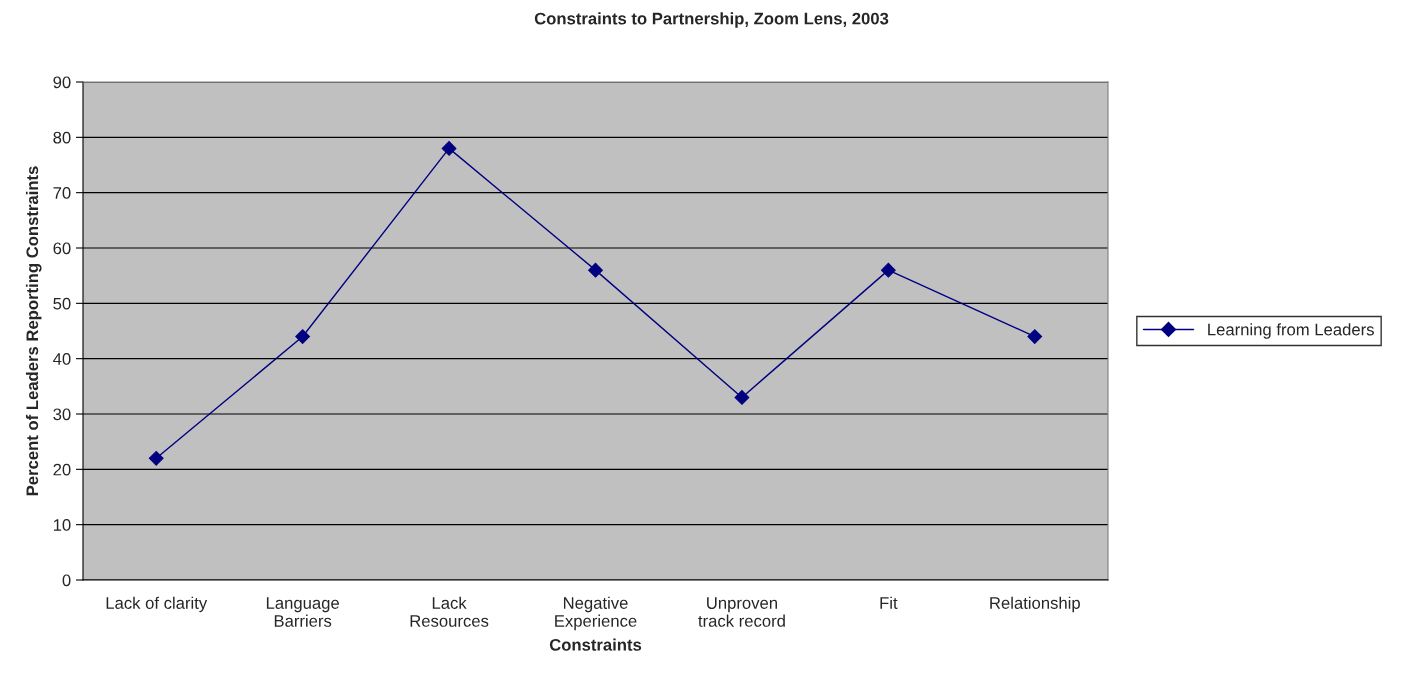 The width and height of the screenshot is (1423, 673). What do you see at coordinates (62, 248) in the screenshot?
I see `y-tick-label: 60` at bounding box center [62, 248].